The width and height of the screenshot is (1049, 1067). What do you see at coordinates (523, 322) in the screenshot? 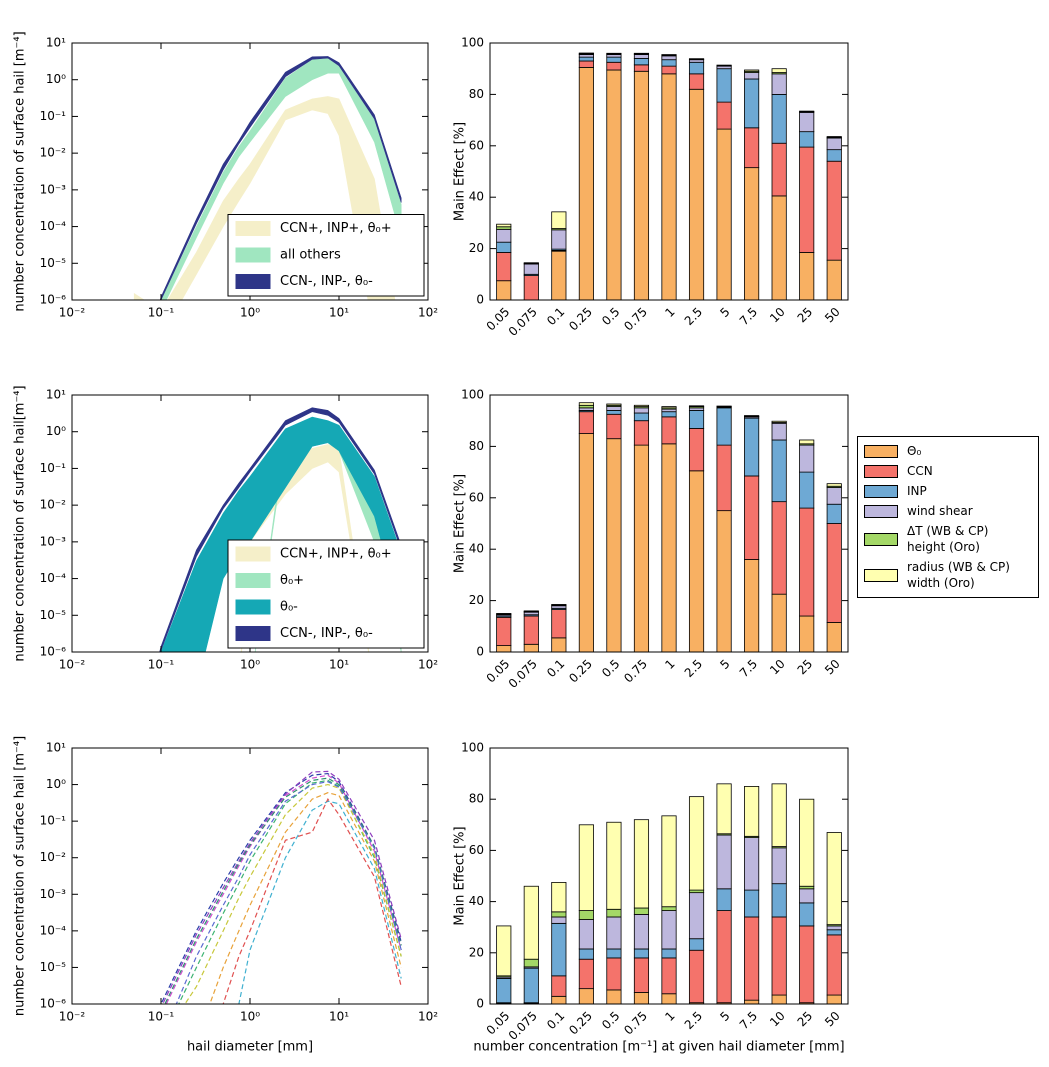
I see `x-tick-label: 0.075` at bounding box center [523, 322].